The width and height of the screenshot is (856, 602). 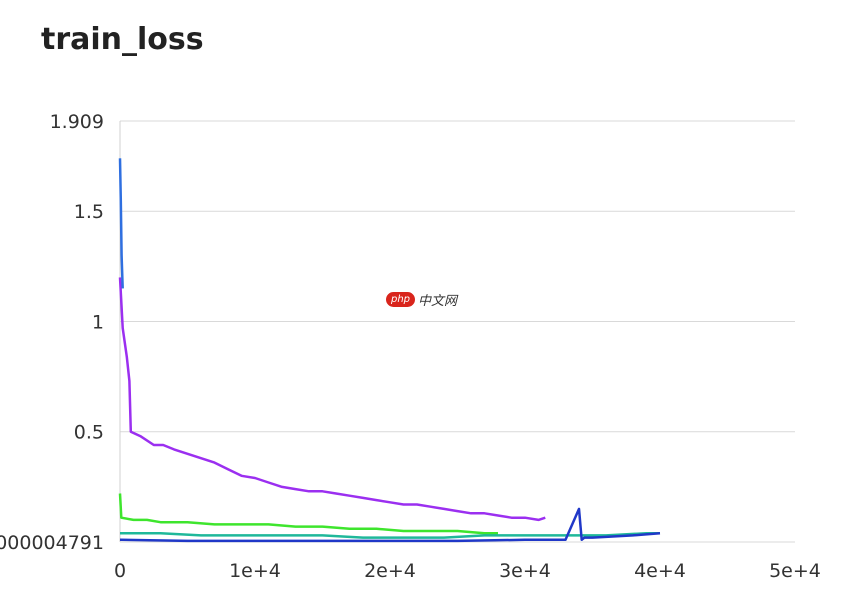 I want to click on x-axis-ticks: 0 1e+4 2e+4 3e+4 4e+4 5e+4, so click(x=467, y=571).